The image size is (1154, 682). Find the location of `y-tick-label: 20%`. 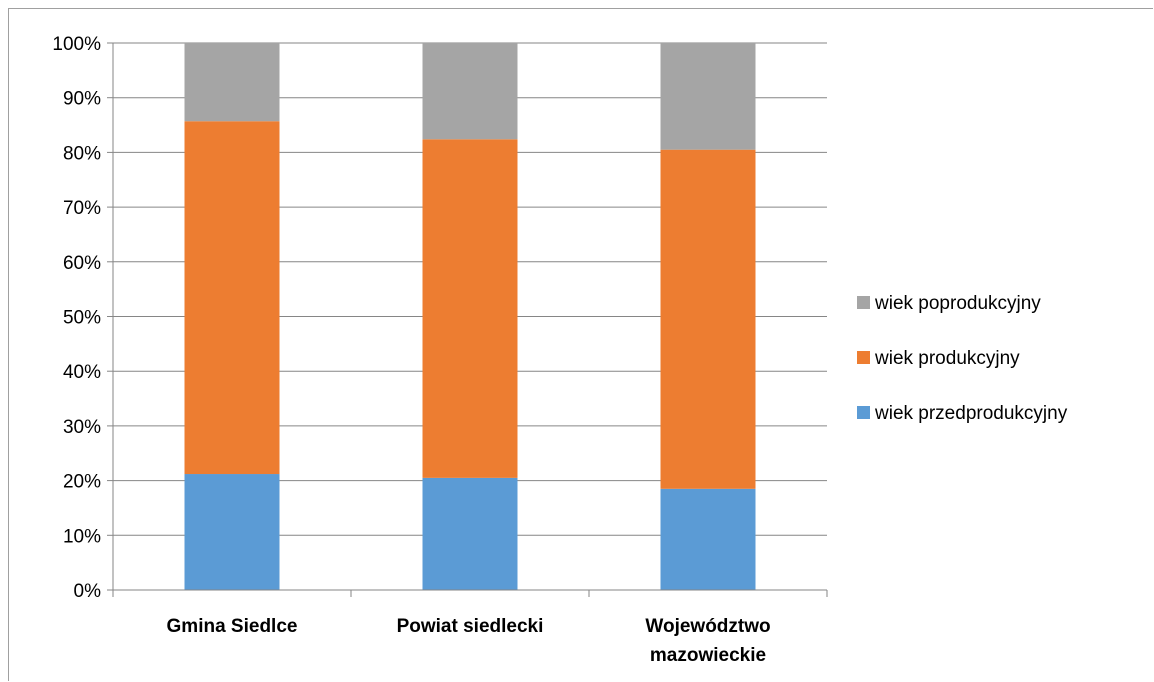

y-tick-label: 20% is located at coordinates (82, 482).